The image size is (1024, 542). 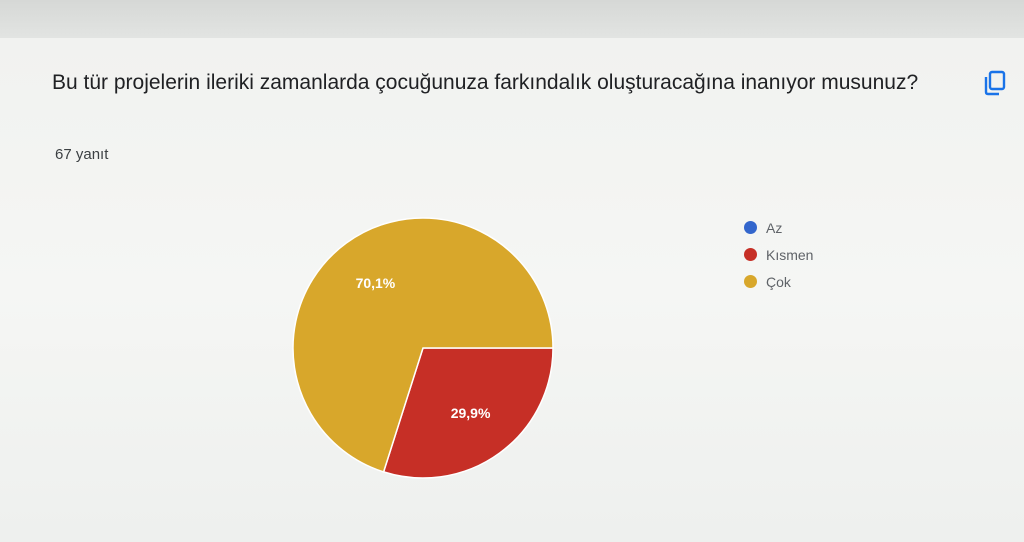 I want to click on legend: Az Kısmen Çok, so click(x=778, y=254).